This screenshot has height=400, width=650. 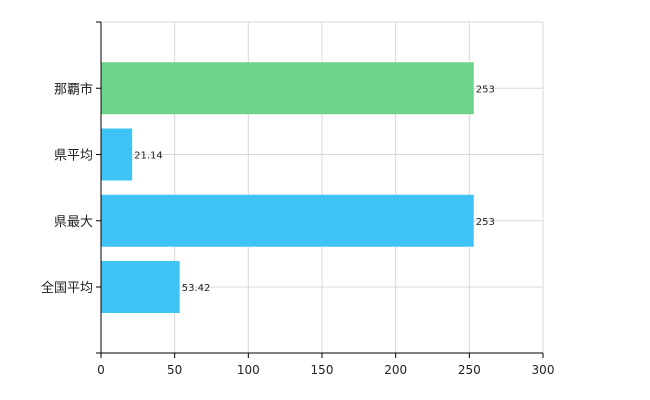 What do you see at coordinates (395, 370) in the screenshot?
I see `x-tick-label: 200` at bounding box center [395, 370].